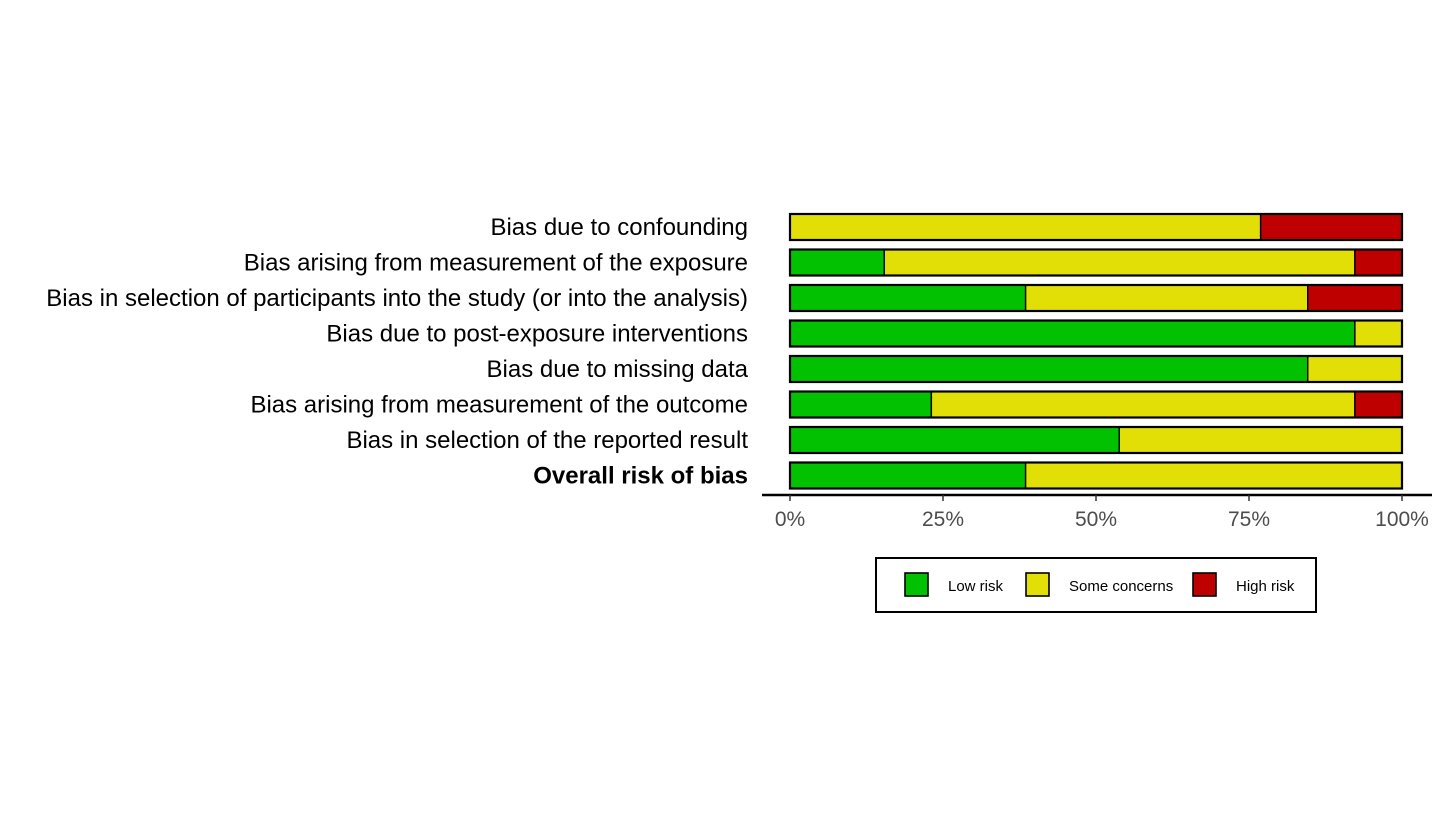  I want to click on stacked-bars, so click(1096, 351).